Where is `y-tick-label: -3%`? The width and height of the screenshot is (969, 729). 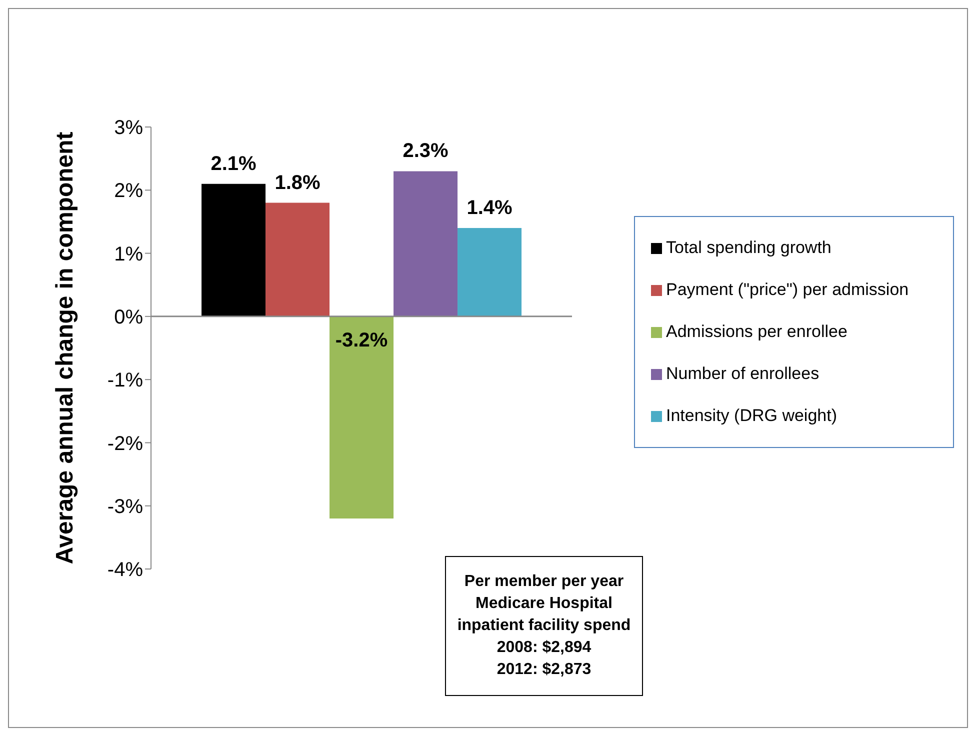 y-tick-label: -3% is located at coordinates (125, 507).